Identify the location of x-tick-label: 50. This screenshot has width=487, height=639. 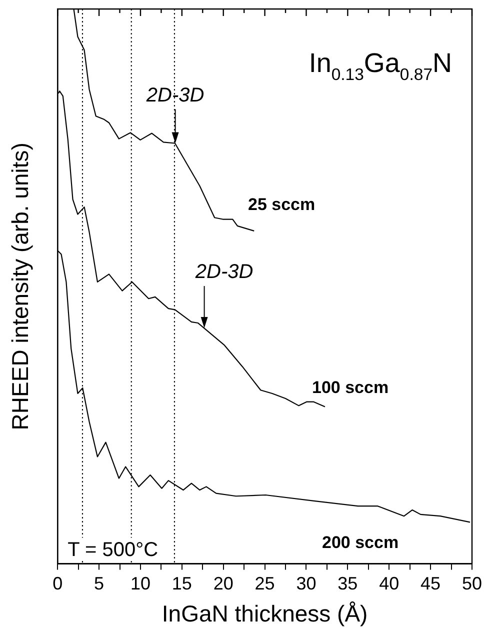
(472, 584).